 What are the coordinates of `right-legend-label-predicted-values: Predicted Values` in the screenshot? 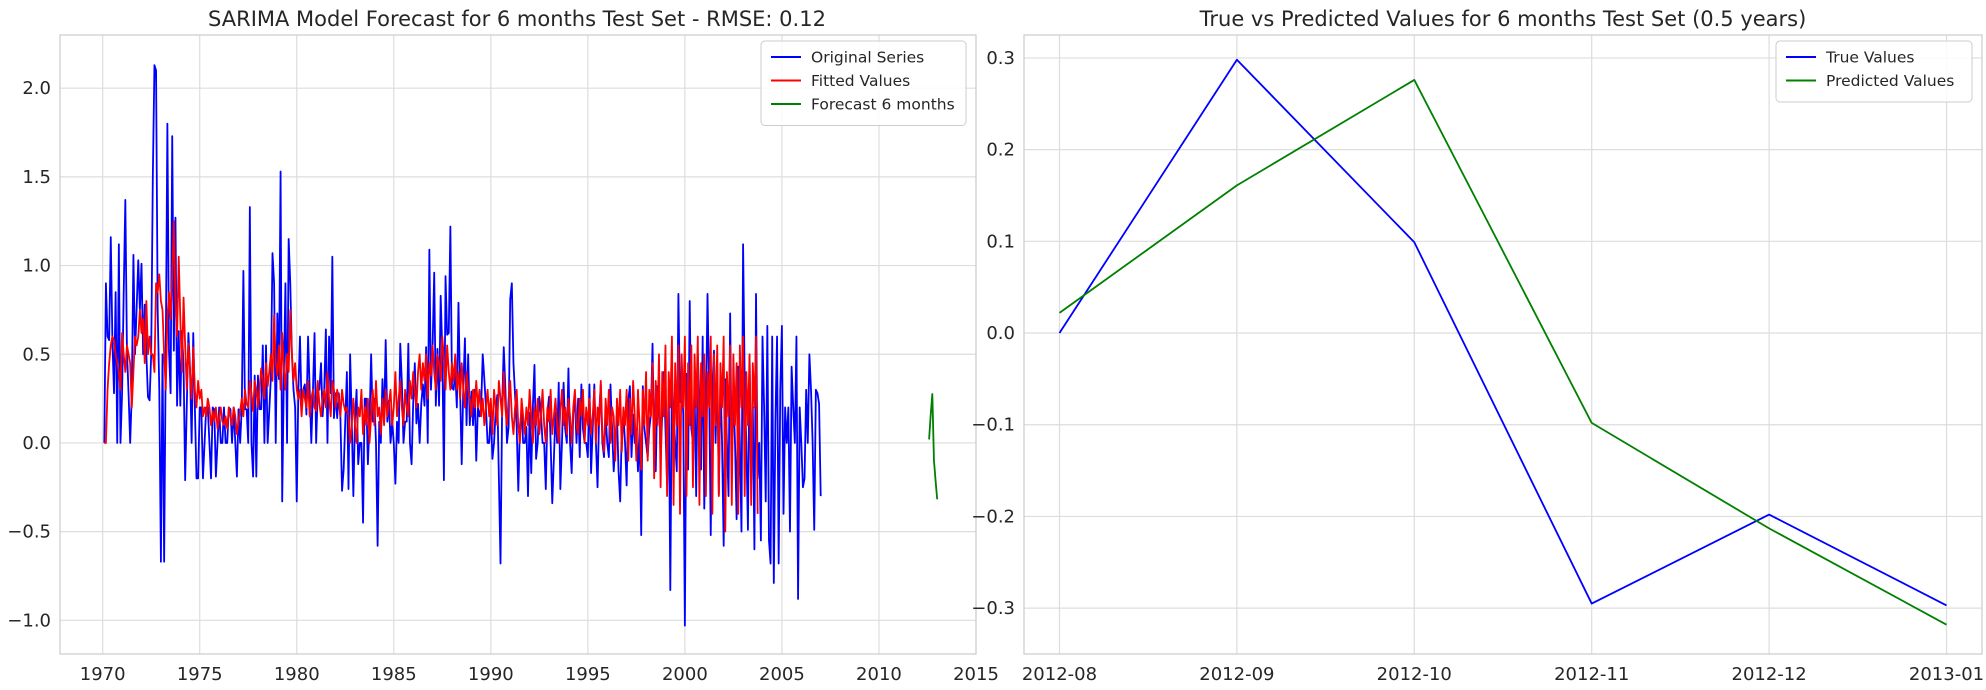 It's located at (1890, 81).